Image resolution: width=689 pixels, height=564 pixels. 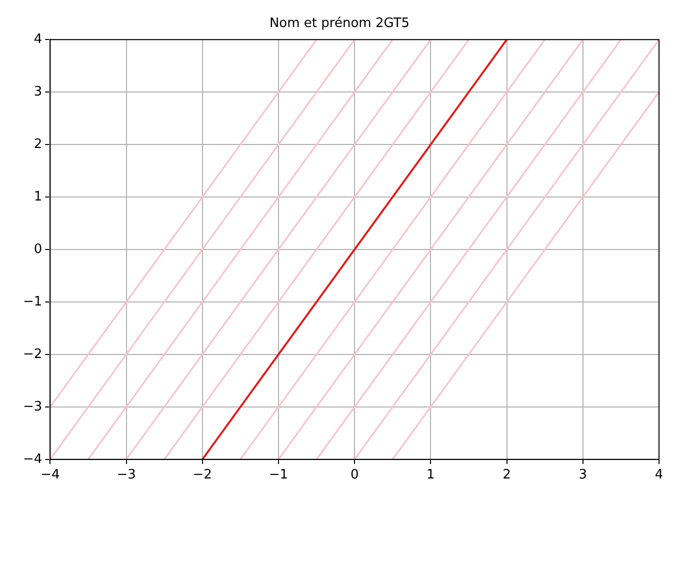 What do you see at coordinates (38, 249) in the screenshot?
I see `y-tick-label: 0` at bounding box center [38, 249].